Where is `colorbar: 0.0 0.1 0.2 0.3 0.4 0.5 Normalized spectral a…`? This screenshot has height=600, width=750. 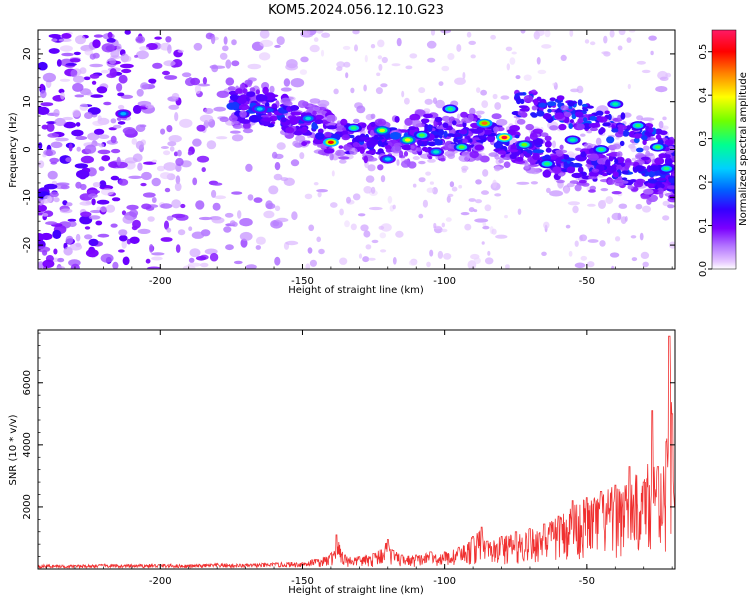
colorbar: 0.0 0.1 0.2 0.3 0.4 0.5 Normalized spectral a… is located at coordinates (723, 153).